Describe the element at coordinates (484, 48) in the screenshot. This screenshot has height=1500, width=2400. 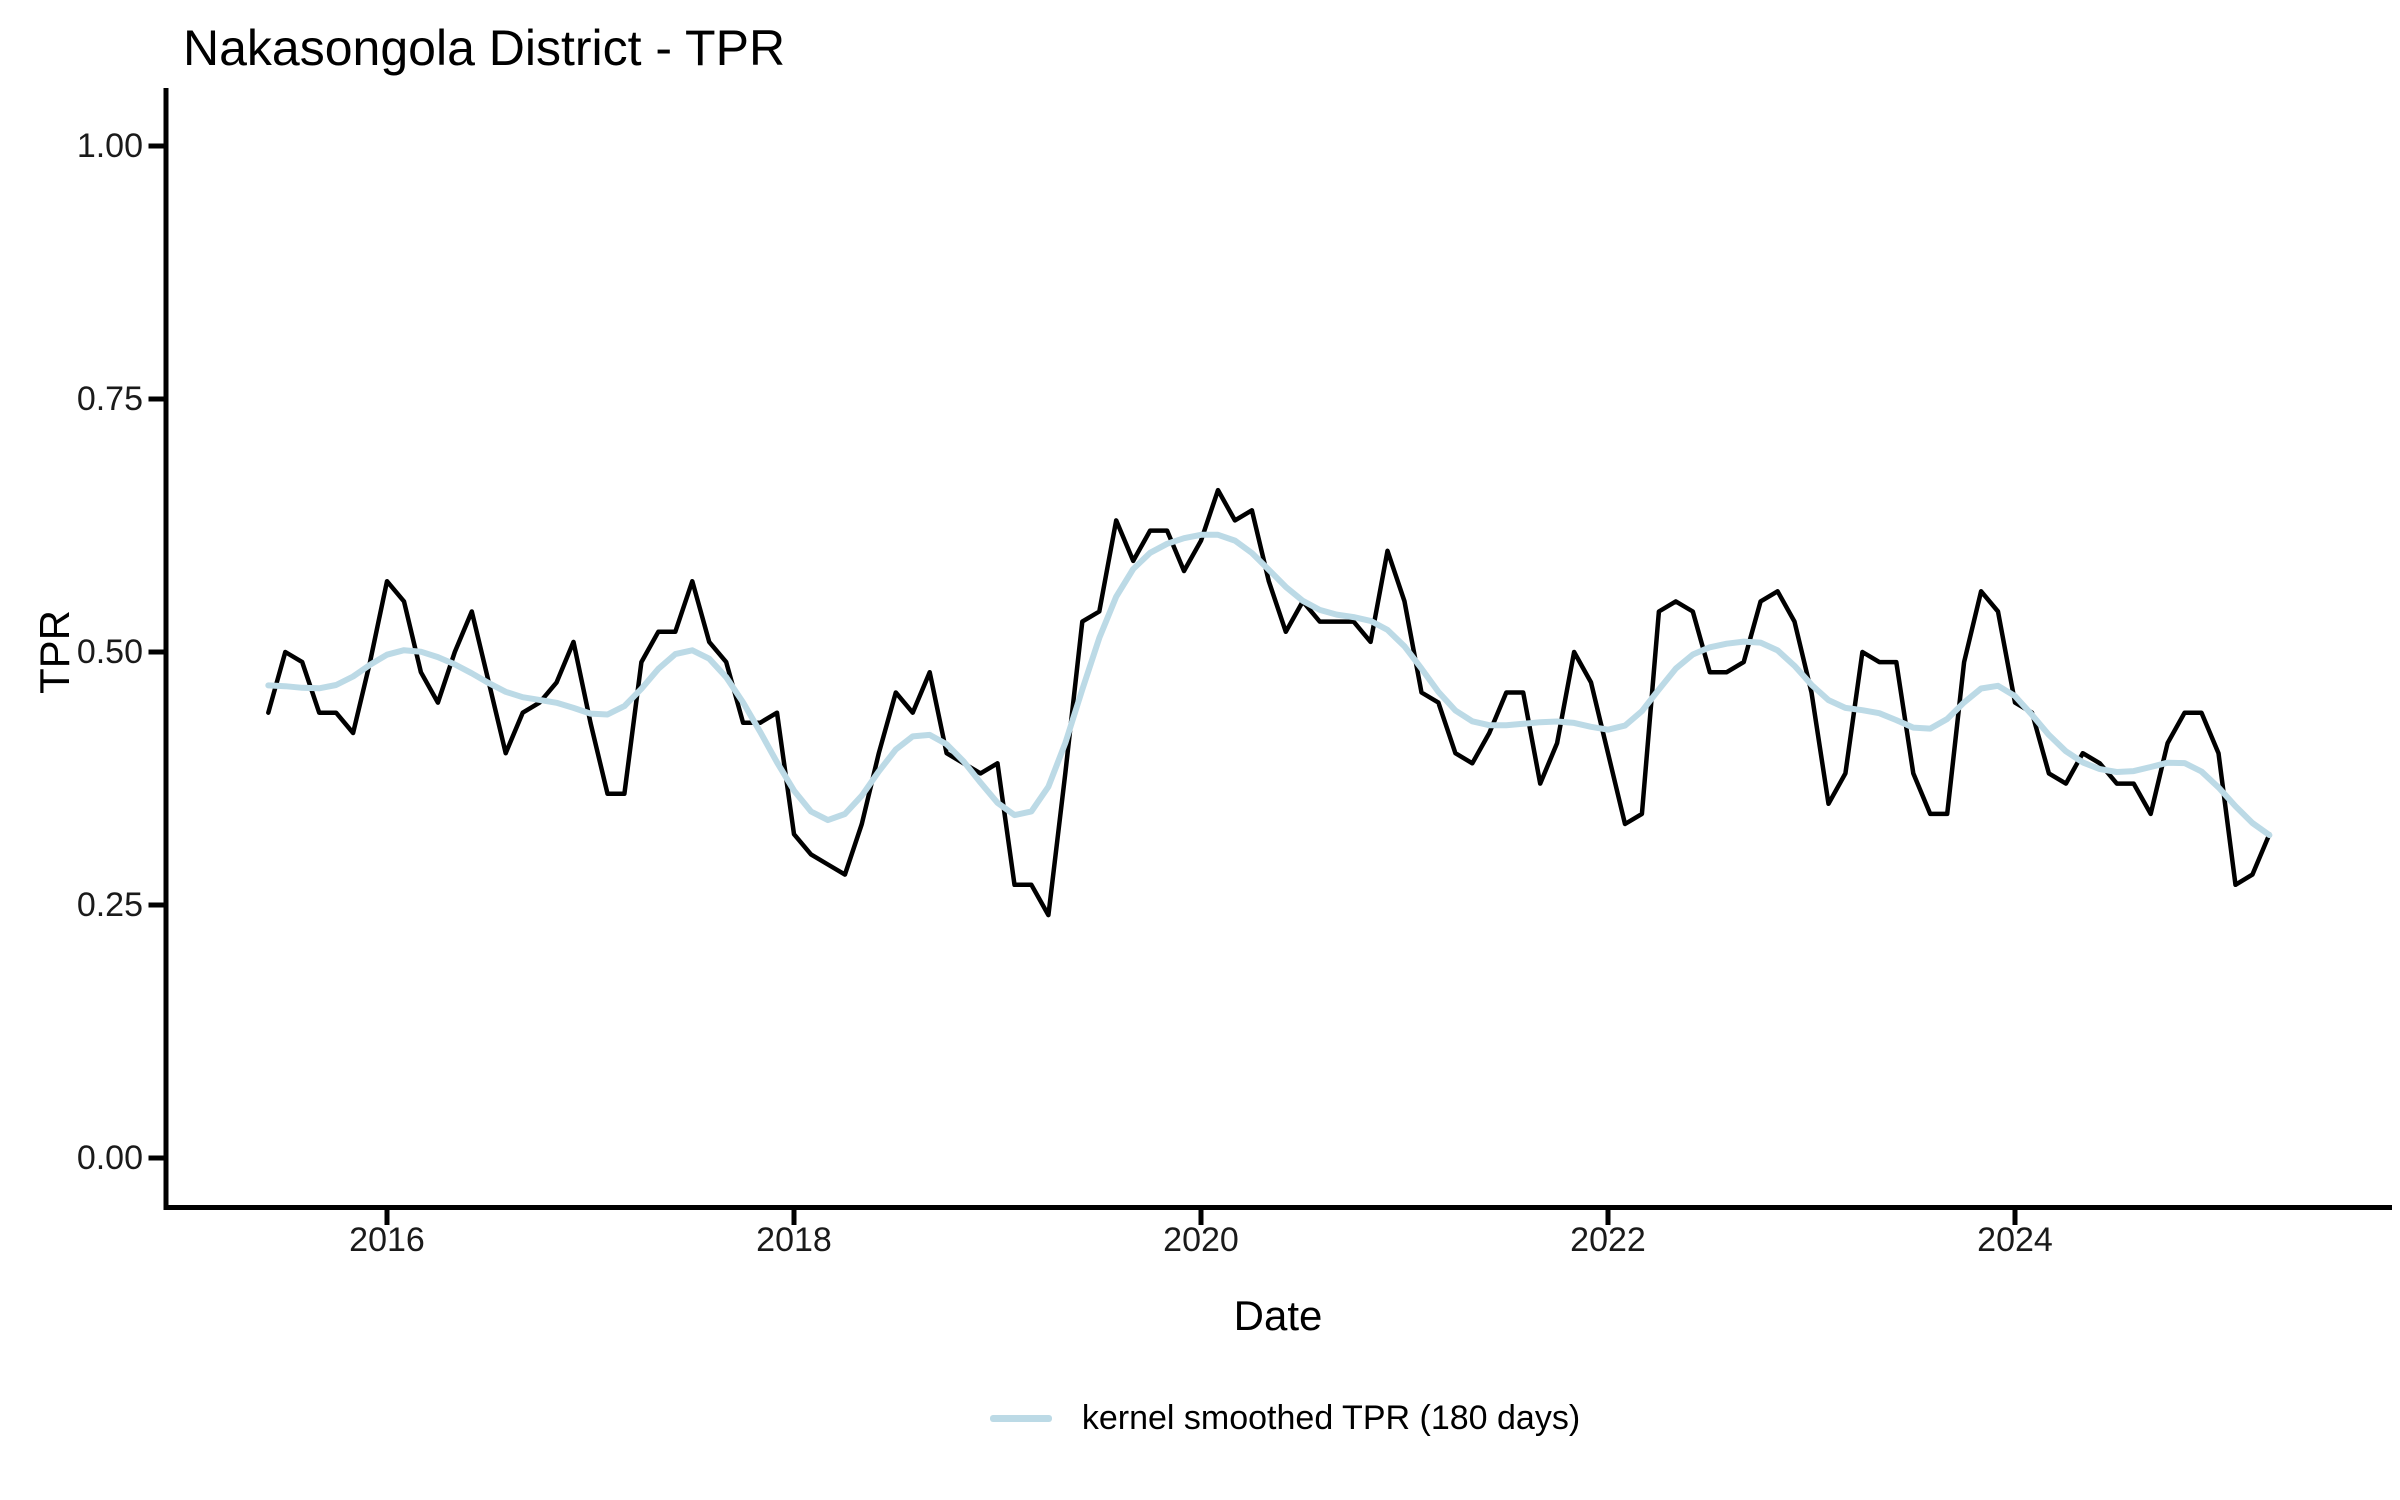
I see `chart-title: Nakasongola District - TPR` at that location.